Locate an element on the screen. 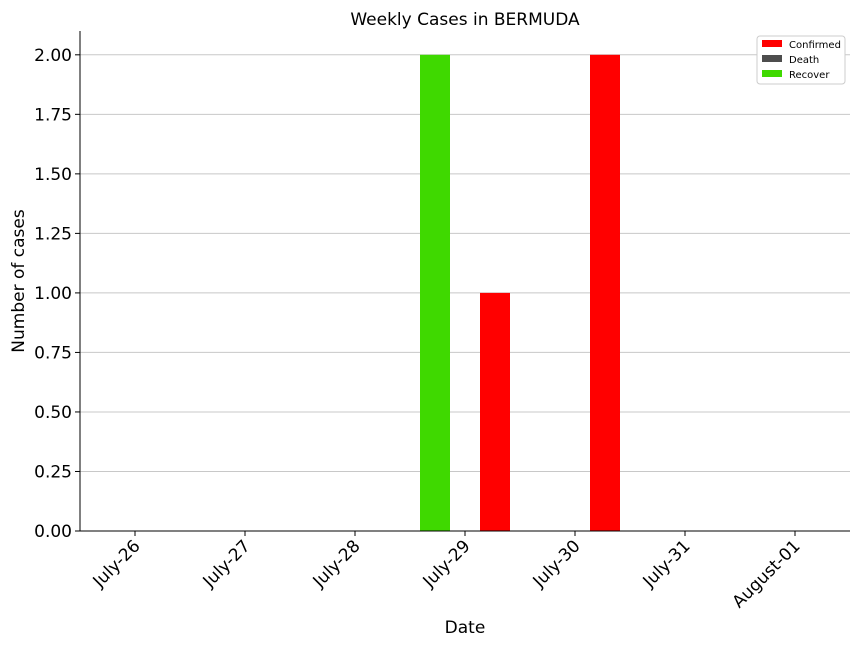  y-tick-label: 1.75 is located at coordinates (53, 115).